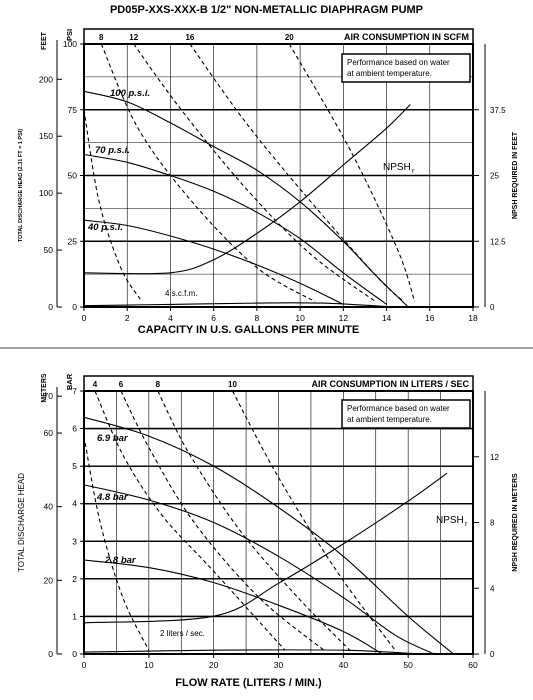 The width and height of the screenshot is (533, 700). What do you see at coordinates (344, 318) in the screenshot?
I see `x-tick-label: 12` at bounding box center [344, 318].